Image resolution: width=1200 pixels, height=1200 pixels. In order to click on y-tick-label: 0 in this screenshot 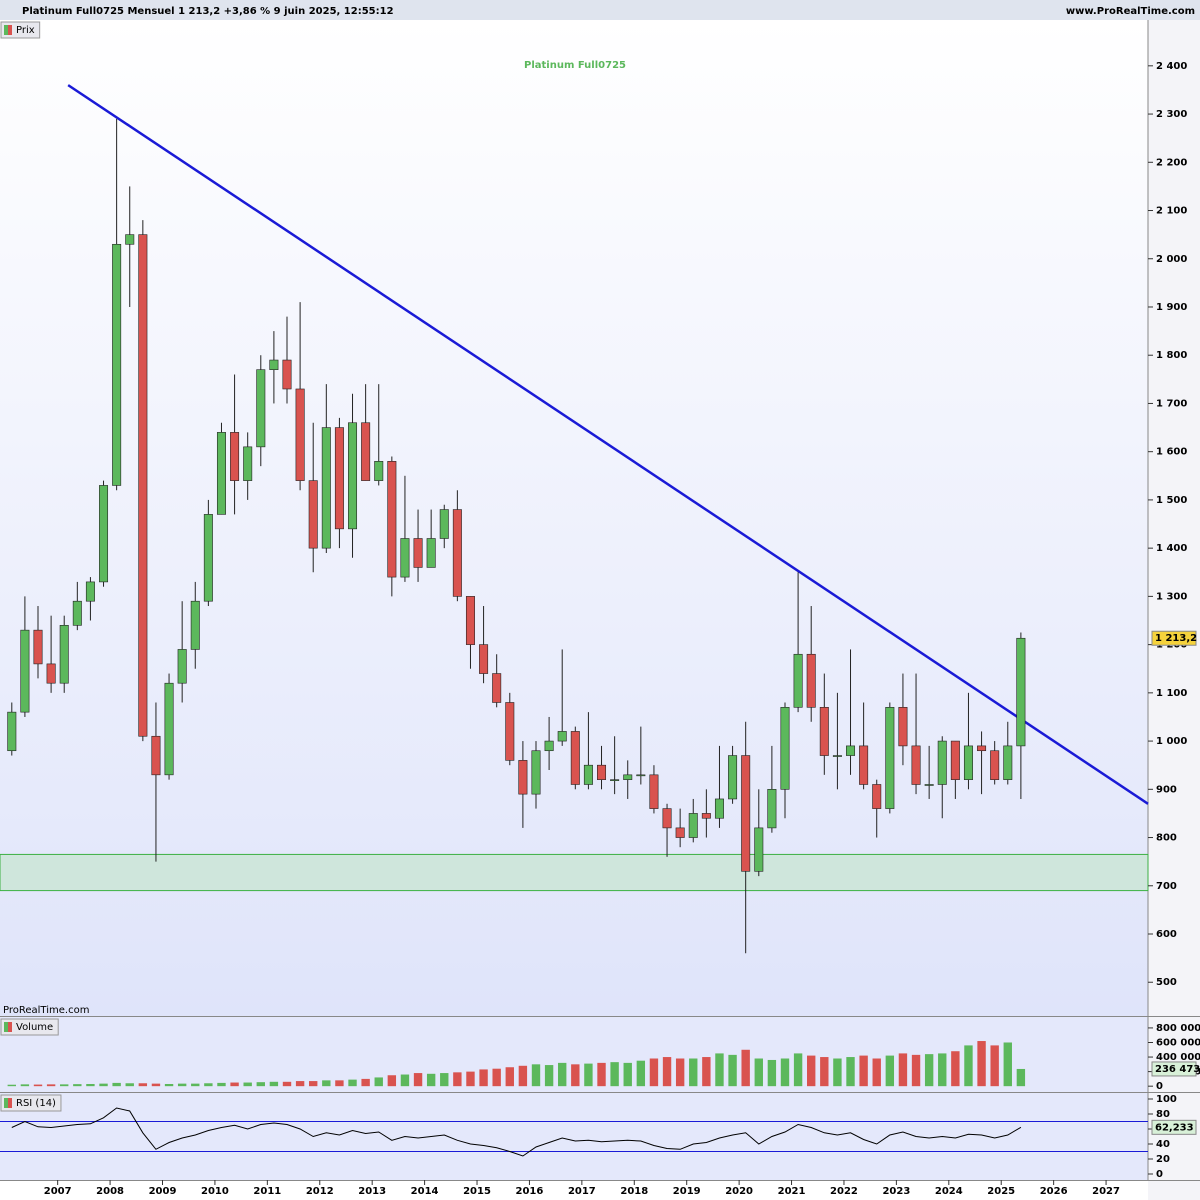, I will do `click(1159, 1174)`.